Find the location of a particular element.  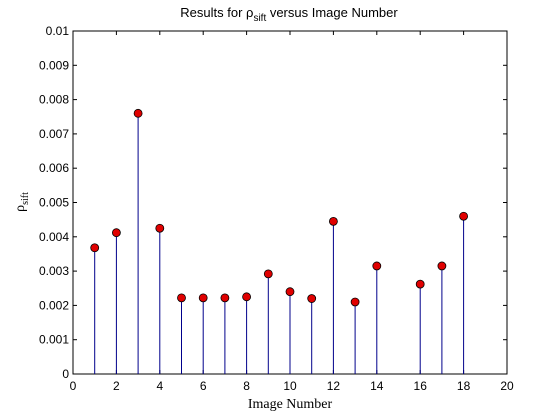

y-tick-label: 0.004 is located at coordinates (54, 237).